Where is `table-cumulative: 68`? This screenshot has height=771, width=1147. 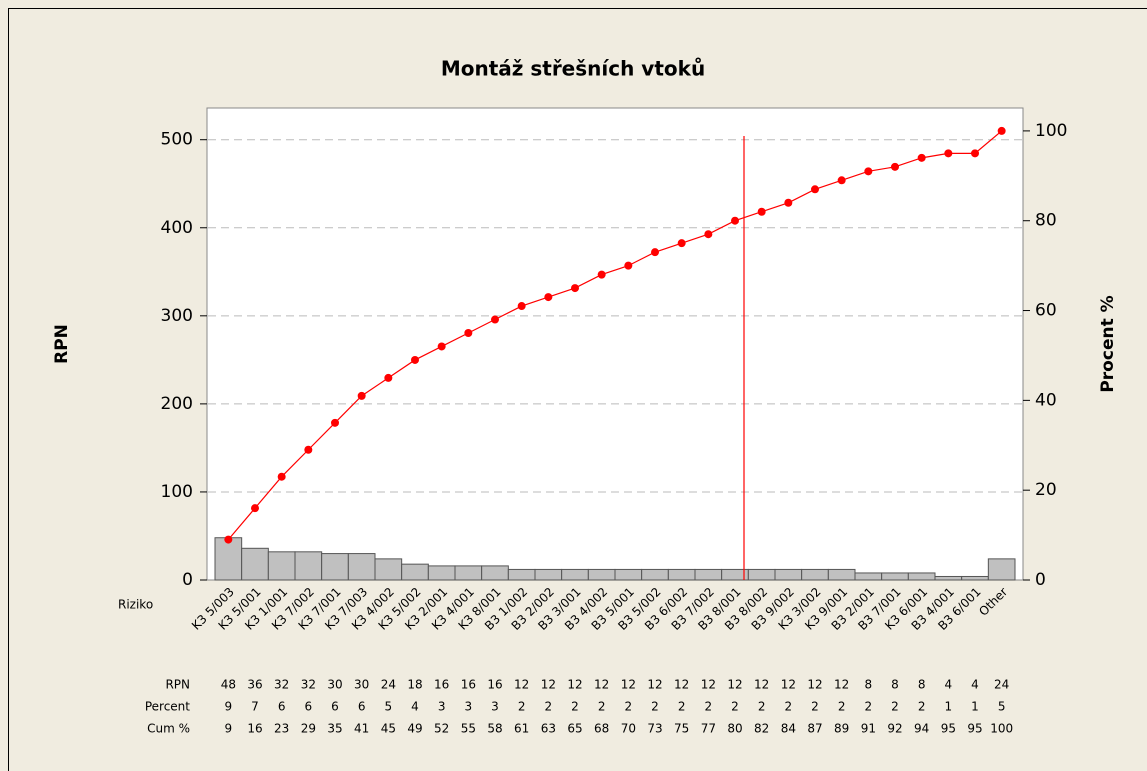
table-cumulative: 68 is located at coordinates (601, 729).